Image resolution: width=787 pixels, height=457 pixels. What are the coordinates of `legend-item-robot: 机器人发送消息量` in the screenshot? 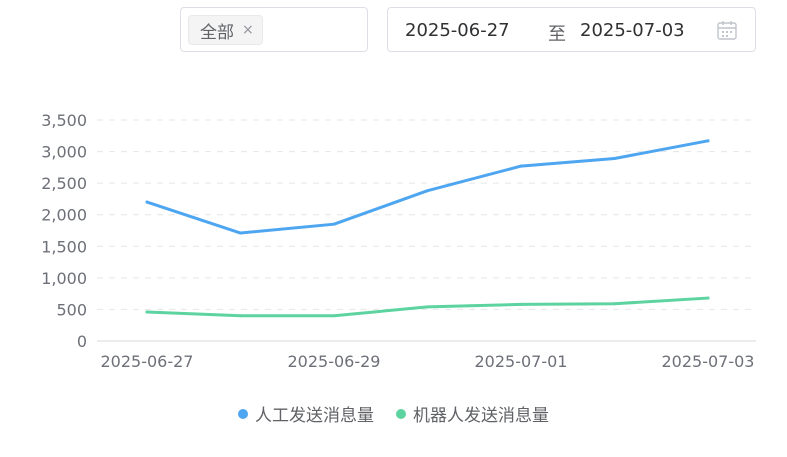 It's located at (472, 413).